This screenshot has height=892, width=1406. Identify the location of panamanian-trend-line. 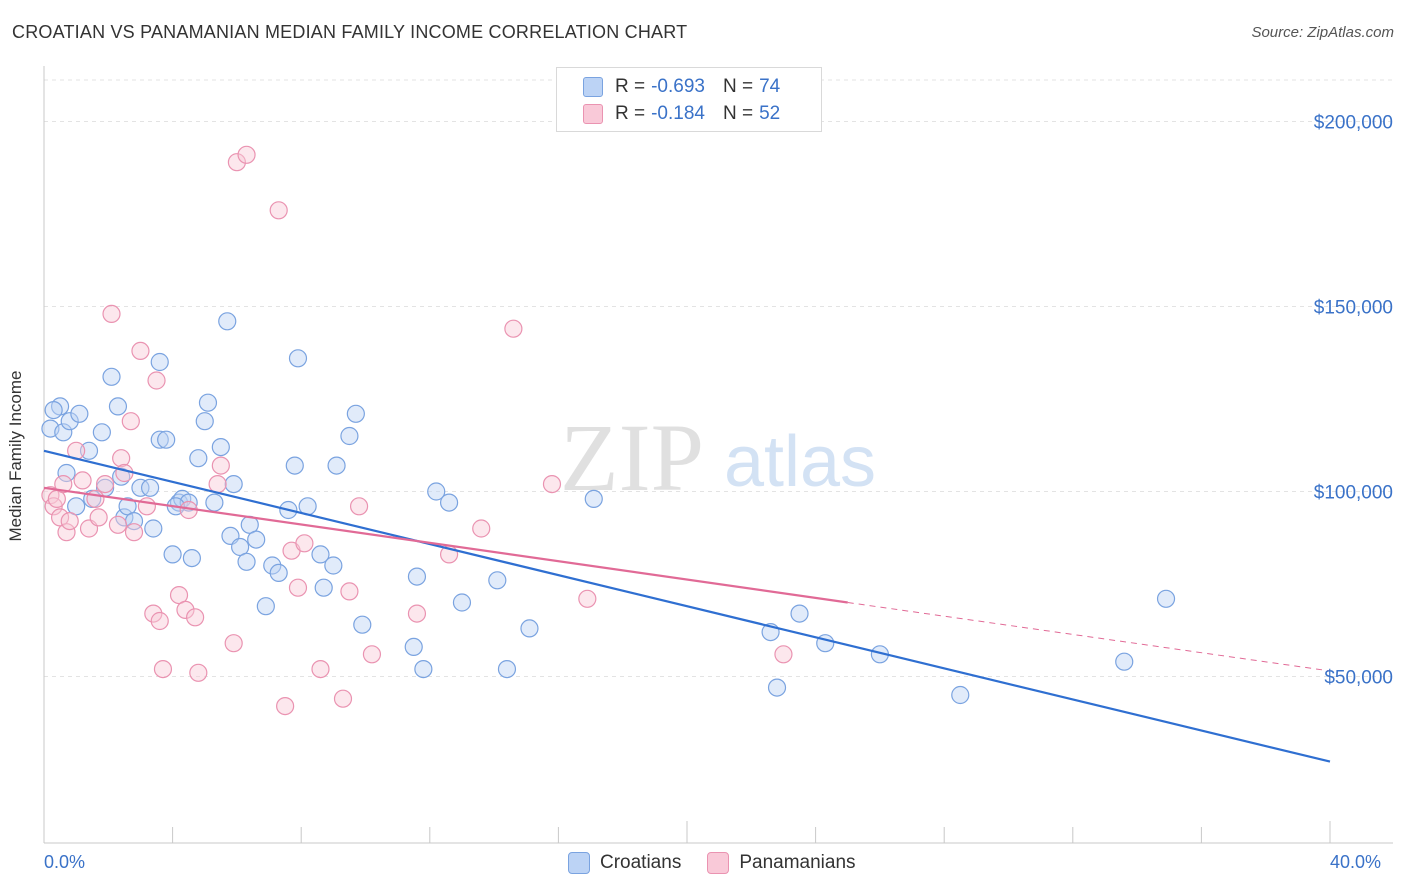
(445, 545).